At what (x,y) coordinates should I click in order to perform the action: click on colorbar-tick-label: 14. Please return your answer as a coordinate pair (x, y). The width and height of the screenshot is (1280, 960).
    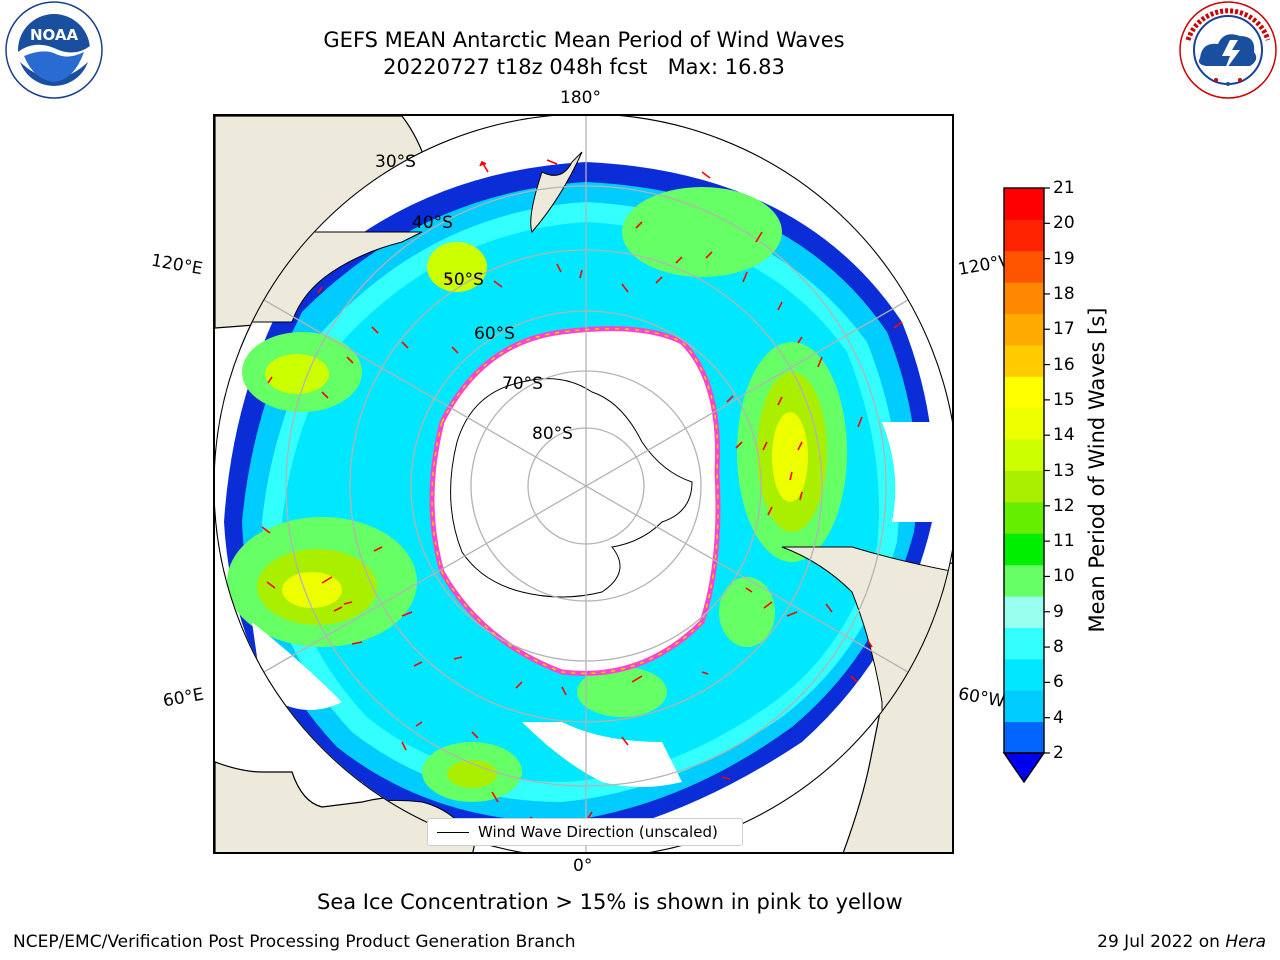
    Looking at the image, I should click on (1064, 435).